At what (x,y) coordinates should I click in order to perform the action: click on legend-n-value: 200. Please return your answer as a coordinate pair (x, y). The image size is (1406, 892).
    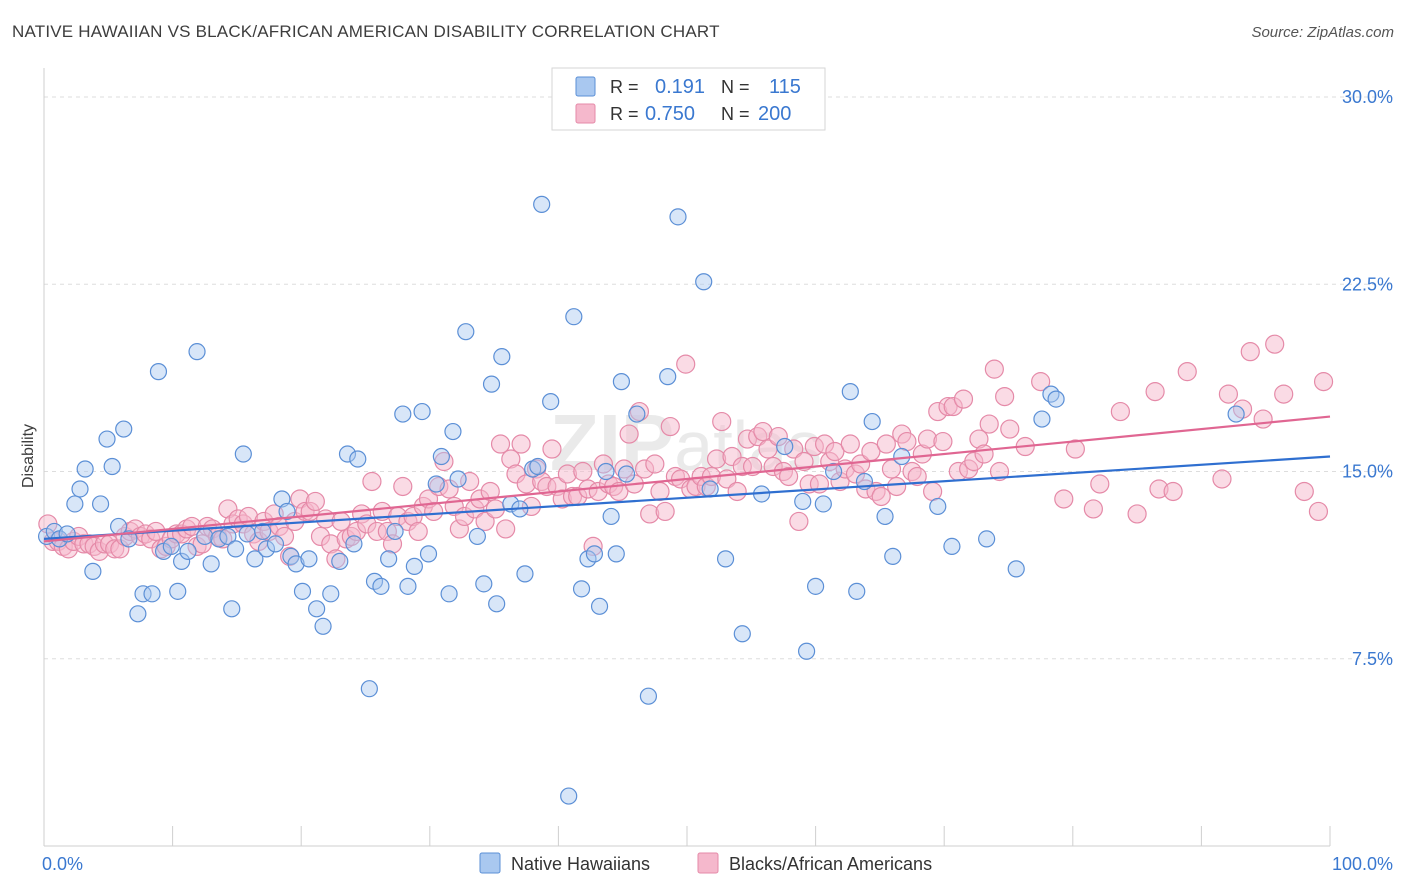
    Looking at the image, I should click on (774, 114).